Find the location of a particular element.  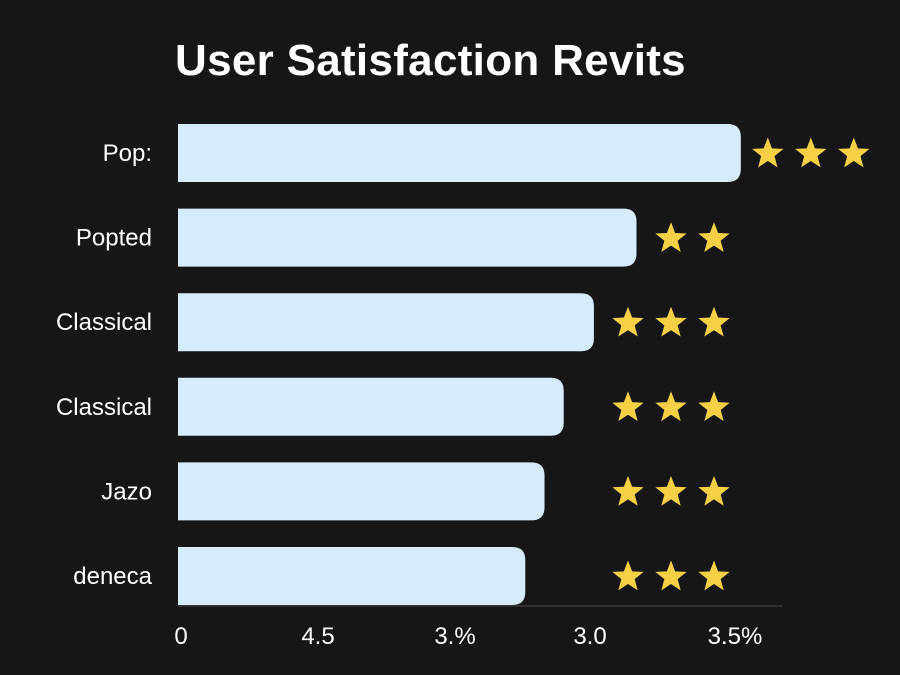

category-label: Popted is located at coordinates (114, 238).